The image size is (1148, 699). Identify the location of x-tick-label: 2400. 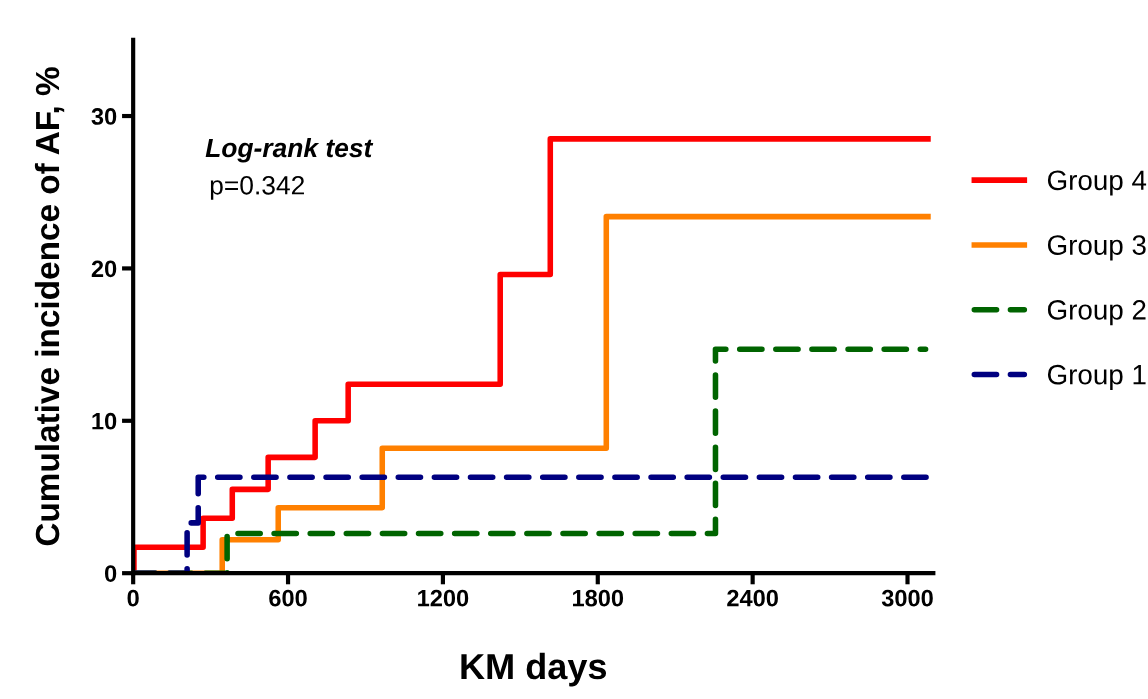
(752, 598).